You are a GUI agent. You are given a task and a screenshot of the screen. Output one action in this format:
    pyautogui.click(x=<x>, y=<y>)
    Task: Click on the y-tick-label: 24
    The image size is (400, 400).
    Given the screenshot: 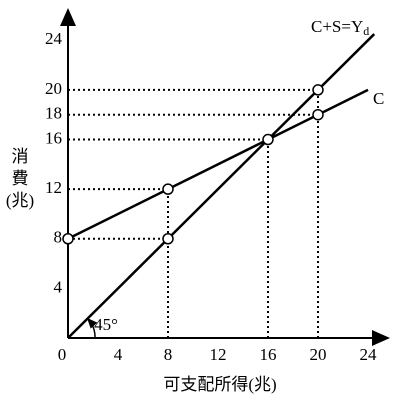 What is the action you would take?
    pyautogui.click(x=54, y=38)
    